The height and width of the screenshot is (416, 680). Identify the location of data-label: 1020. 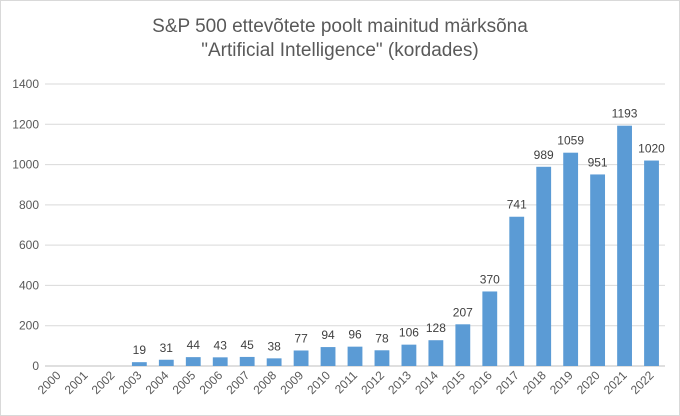
(651, 149).